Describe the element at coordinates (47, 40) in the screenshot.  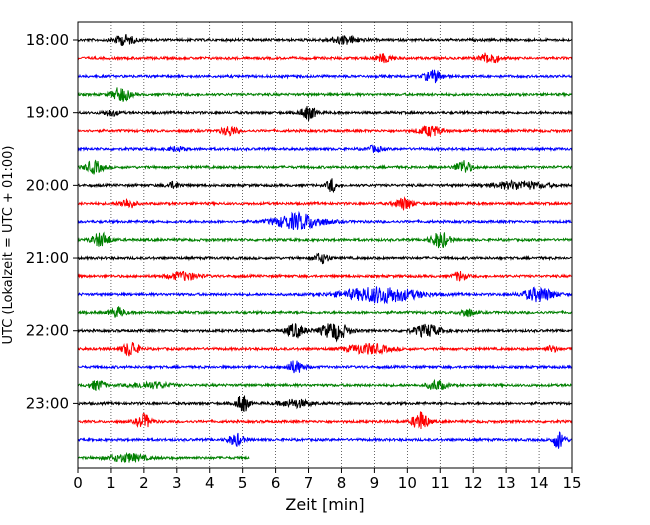
I see `y-tick-label: 18:00` at that location.